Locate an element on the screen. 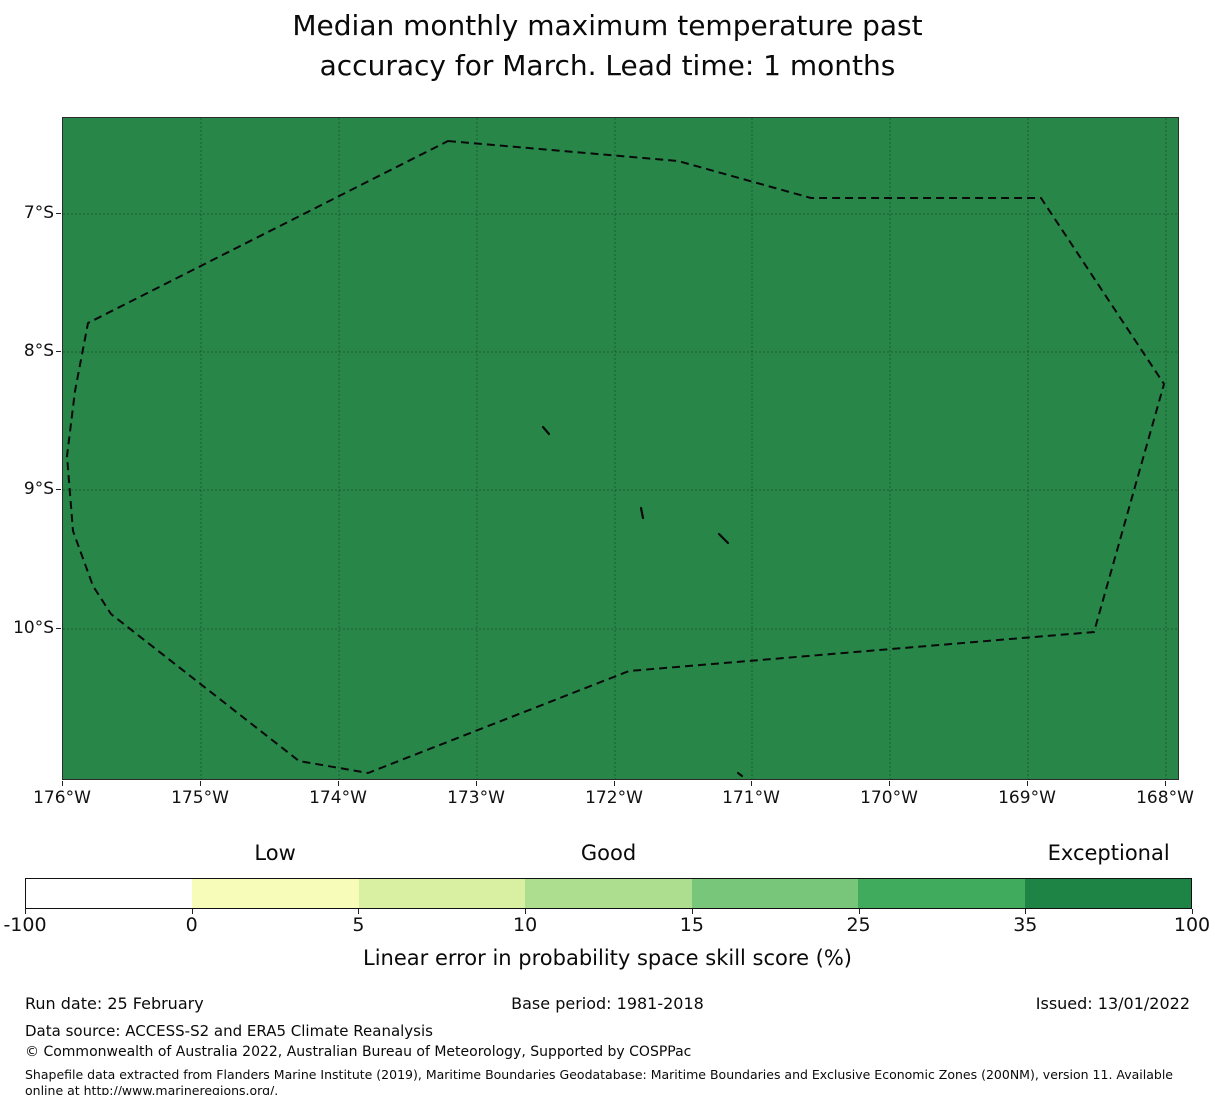  colorbar-segment--100-0 is located at coordinates (109, 893).